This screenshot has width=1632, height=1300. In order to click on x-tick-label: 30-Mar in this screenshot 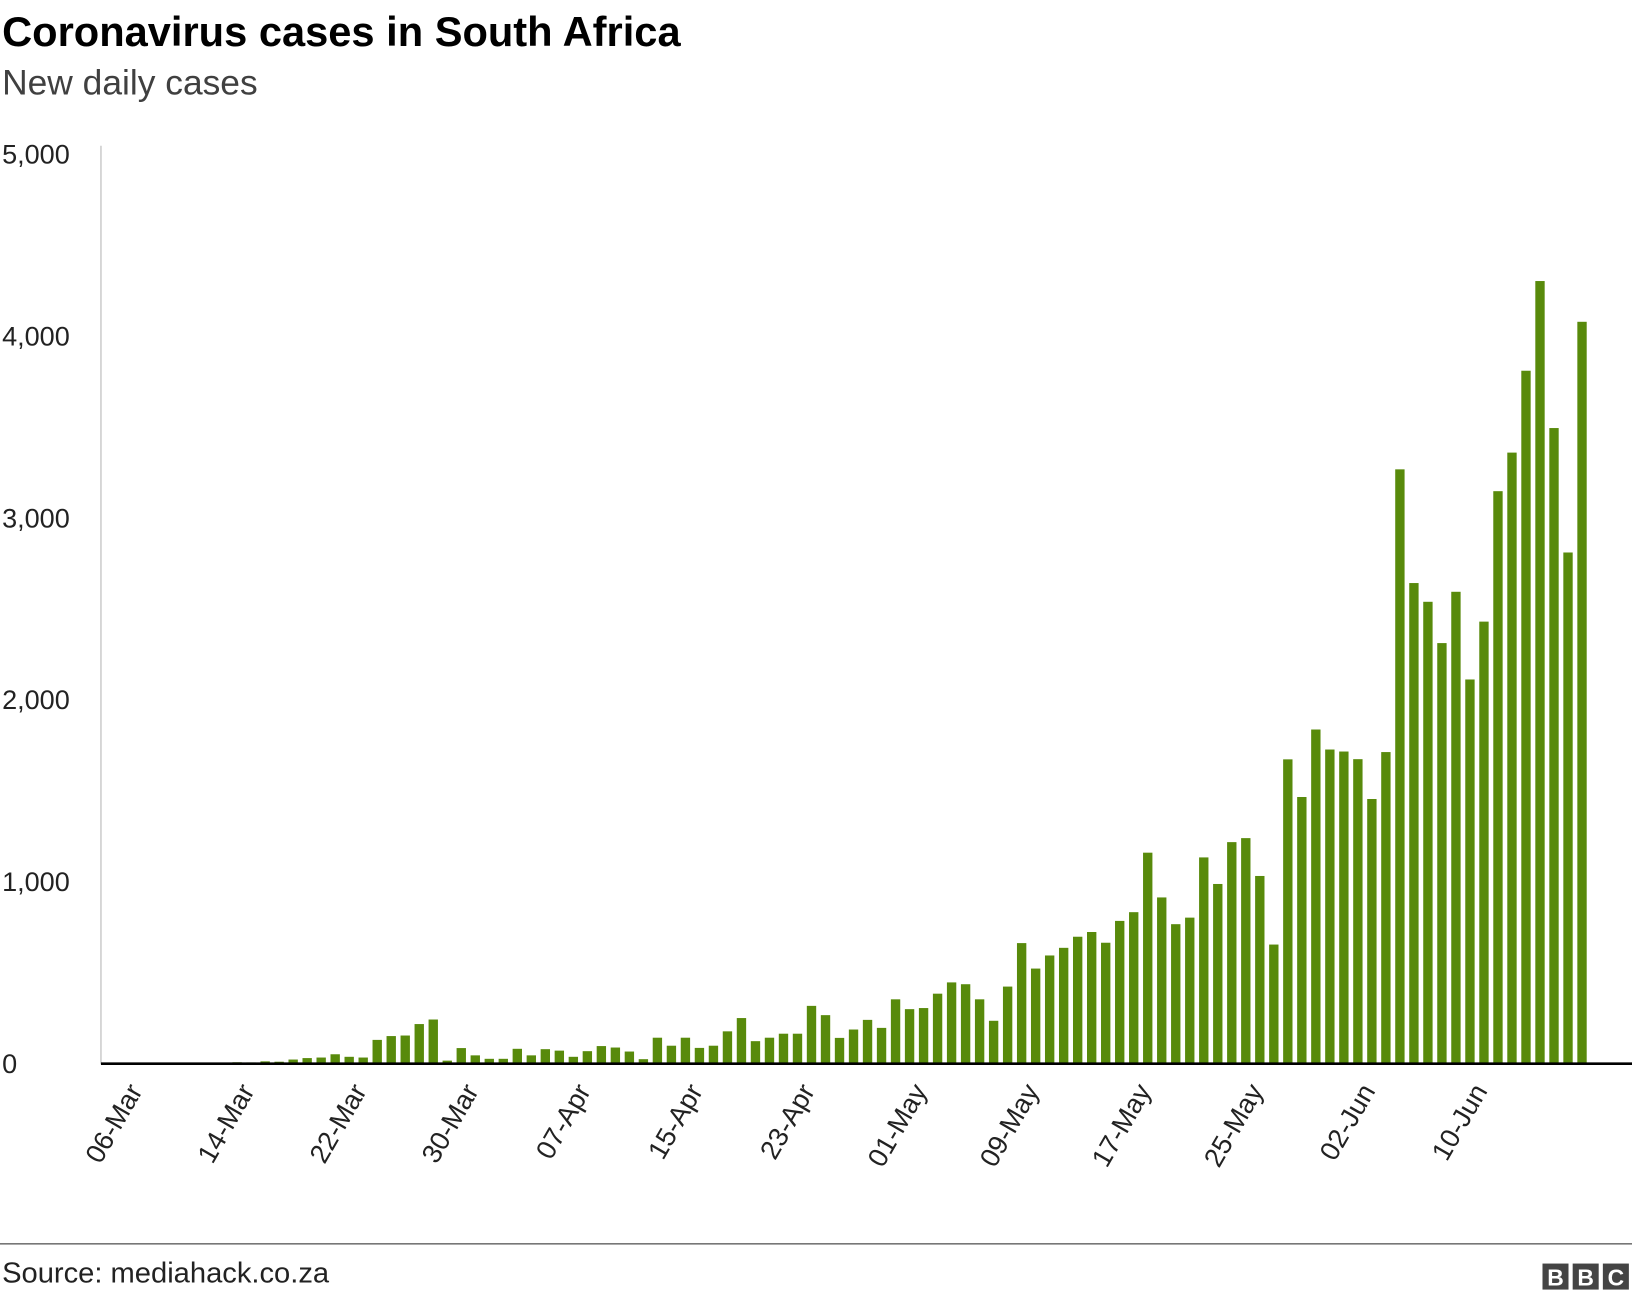, I will do `click(450, 1123)`.